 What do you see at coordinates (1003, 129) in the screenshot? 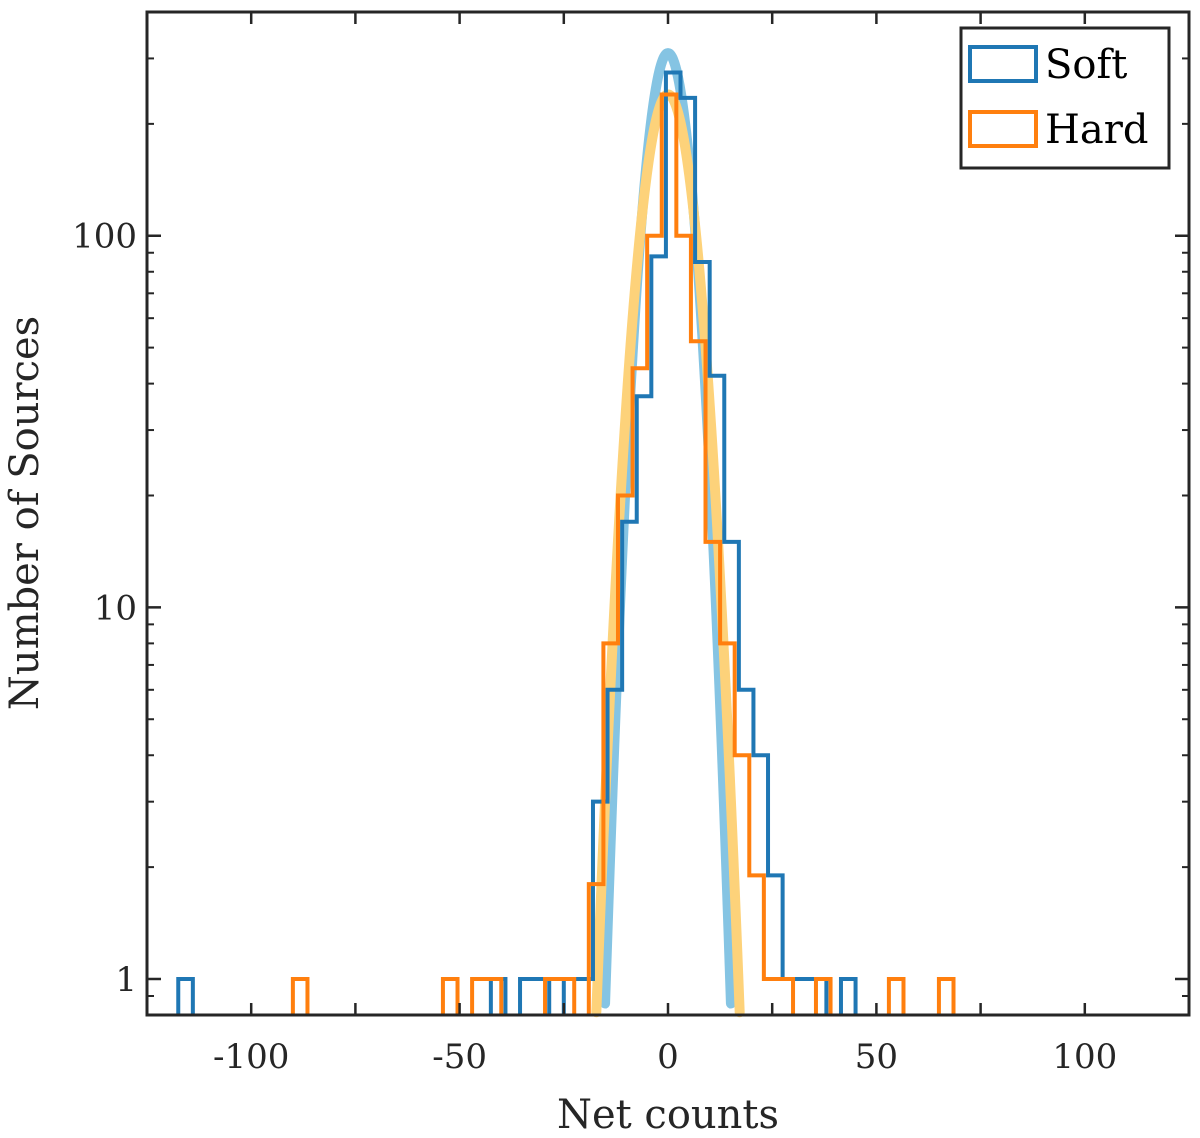
I see `legend-swatch-hard` at bounding box center [1003, 129].